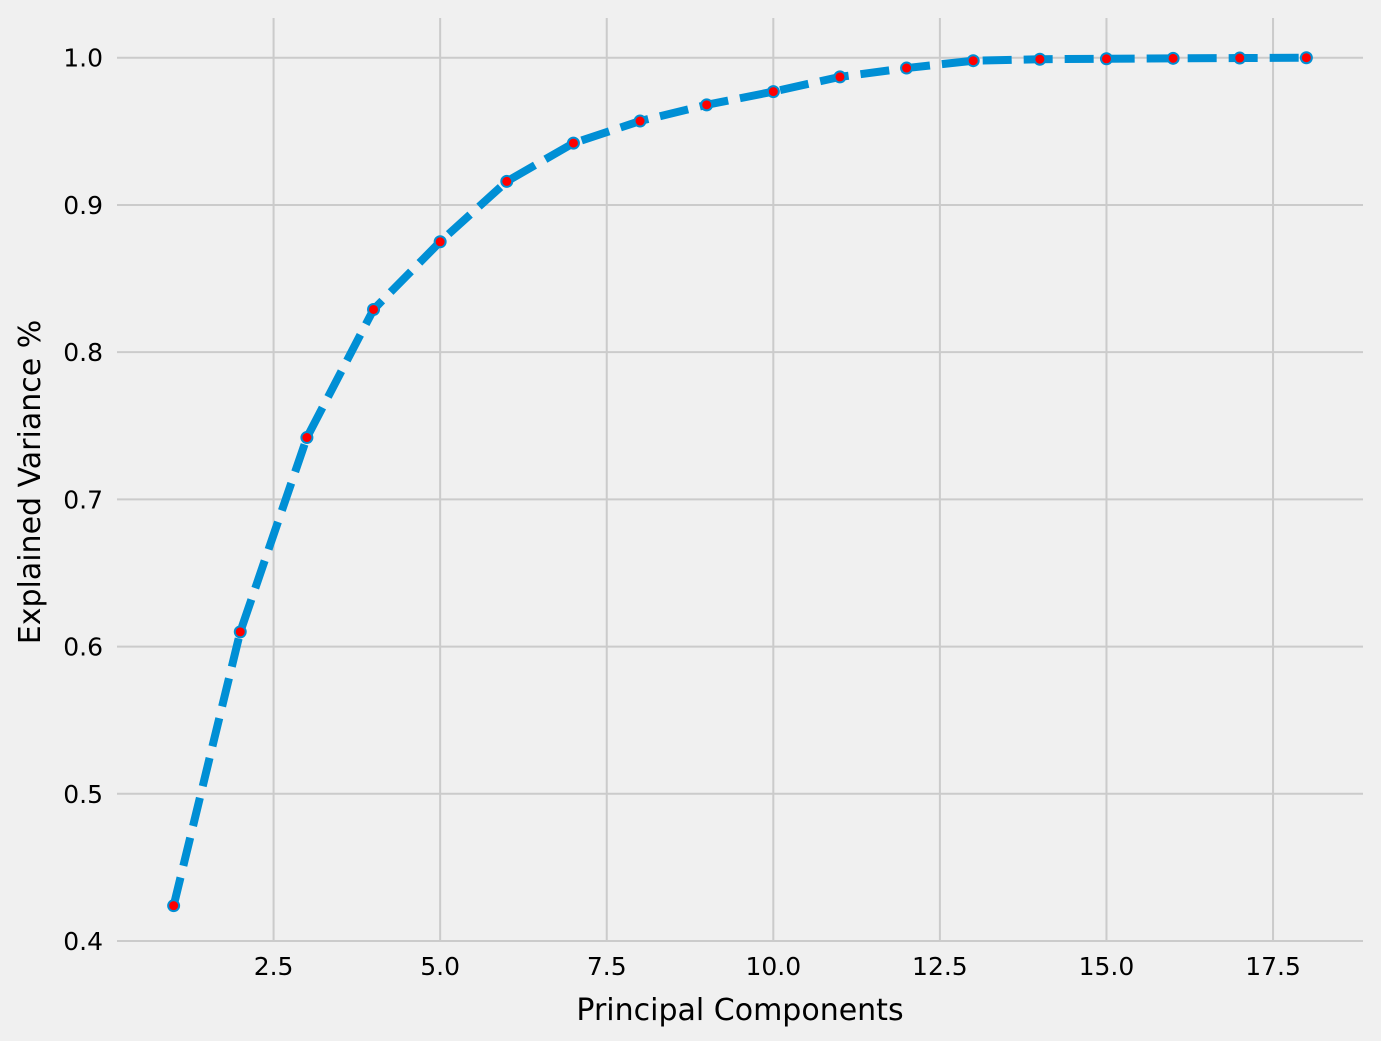  Describe the element at coordinates (30, 482) in the screenshot. I see `y-axis-label: Explained Variance %` at that location.